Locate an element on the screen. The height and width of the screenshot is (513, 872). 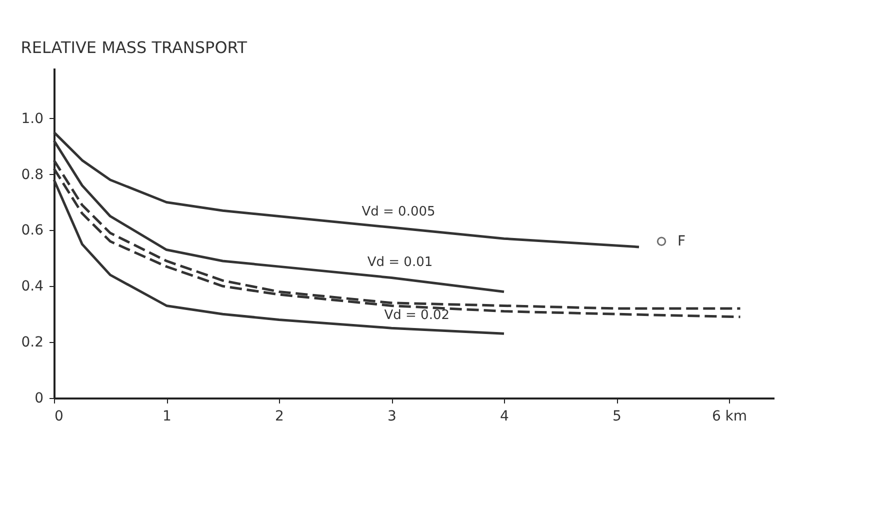
y-tick-label: 1.0 is located at coordinates (32, 118).